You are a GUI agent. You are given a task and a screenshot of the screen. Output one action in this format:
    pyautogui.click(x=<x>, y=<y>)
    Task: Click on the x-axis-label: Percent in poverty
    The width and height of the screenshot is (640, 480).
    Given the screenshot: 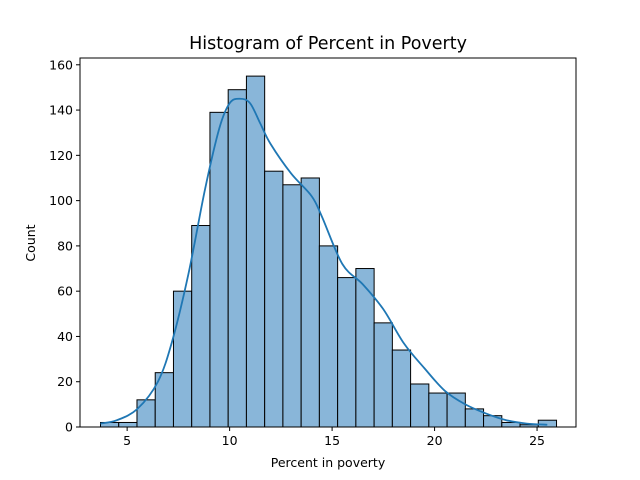 What is the action you would take?
    pyautogui.click(x=328, y=462)
    